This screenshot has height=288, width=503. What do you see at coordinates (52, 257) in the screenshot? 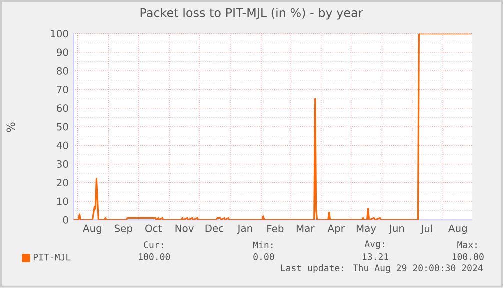
I see `legend-label: PIT-MJL` at bounding box center [52, 257].